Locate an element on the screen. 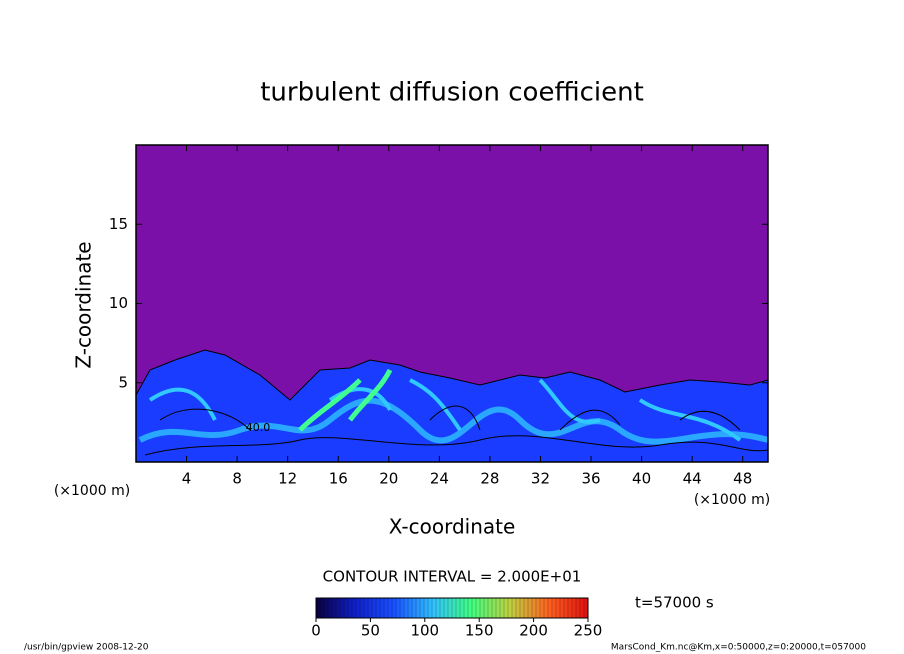 This screenshot has width=904, height=654. x-tick-label: 24 is located at coordinates (439, 479).